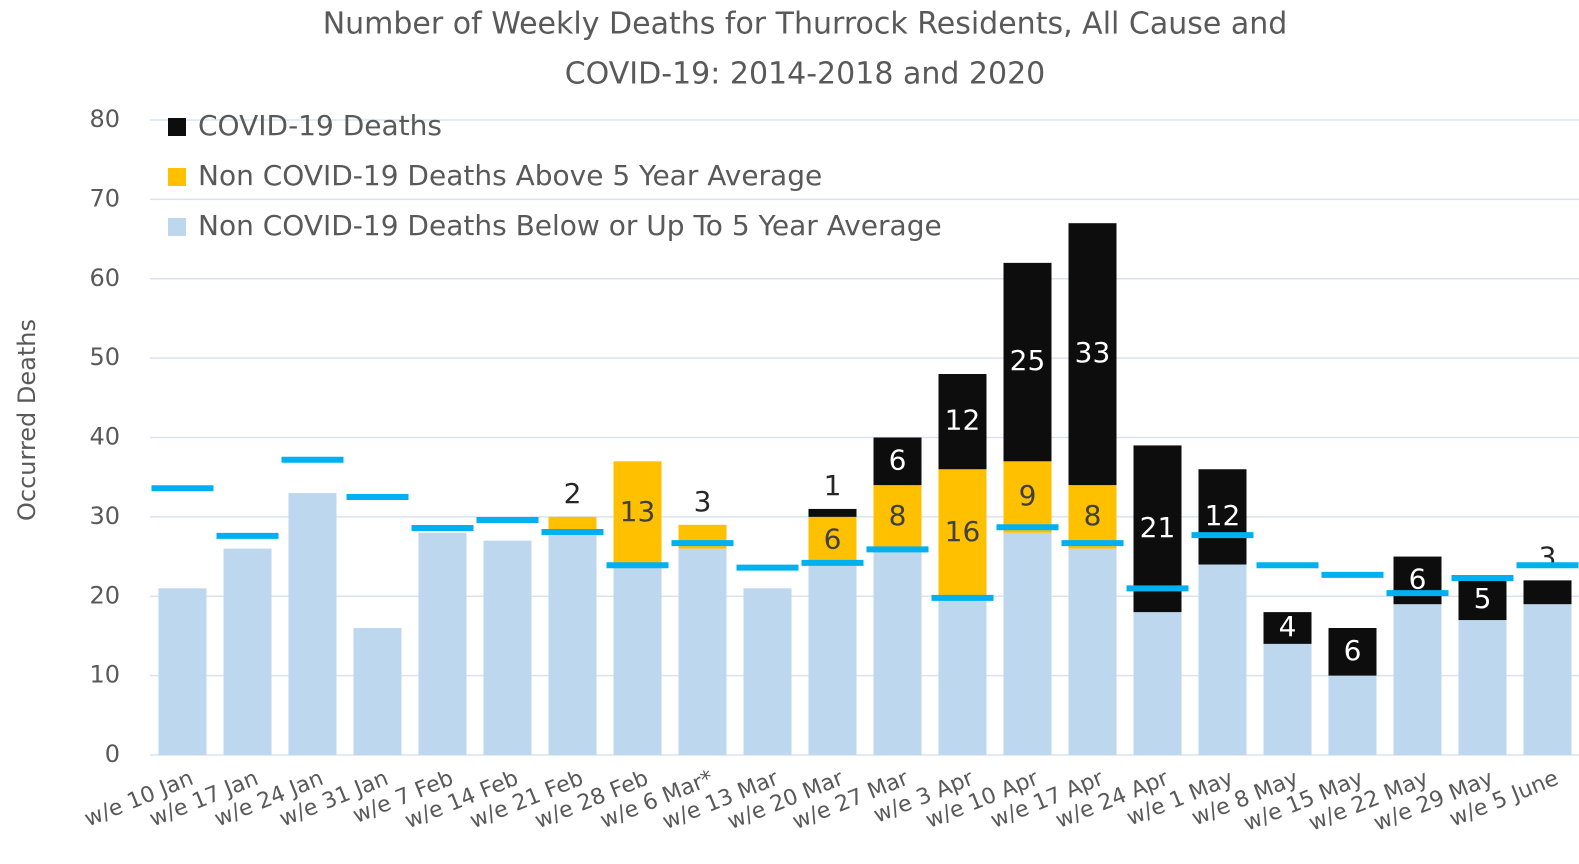  I want to click on data-label: 25, so click(1028, 360).